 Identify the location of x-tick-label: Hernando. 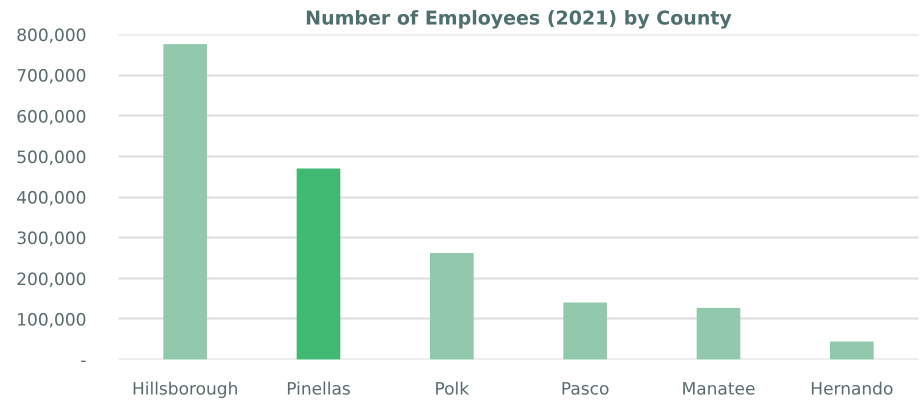
(852, 390).